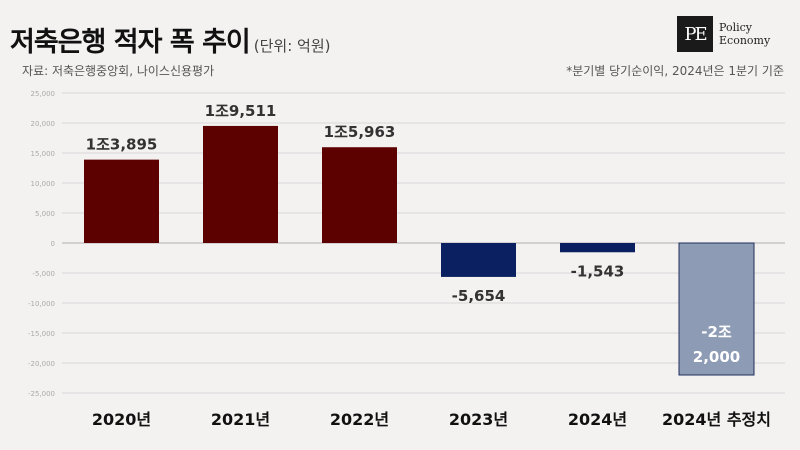  What do you see at coordinates (479, 296) in the screenshot?
I see `data-label: -5,654` at bounding box center [479, 296].